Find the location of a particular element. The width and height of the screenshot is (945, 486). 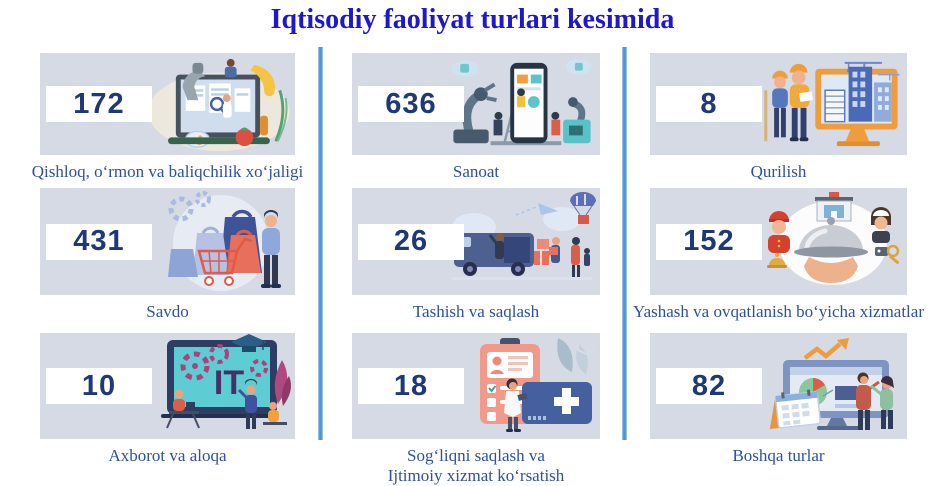

card-value: 152 is located at coordinates (709, 241).